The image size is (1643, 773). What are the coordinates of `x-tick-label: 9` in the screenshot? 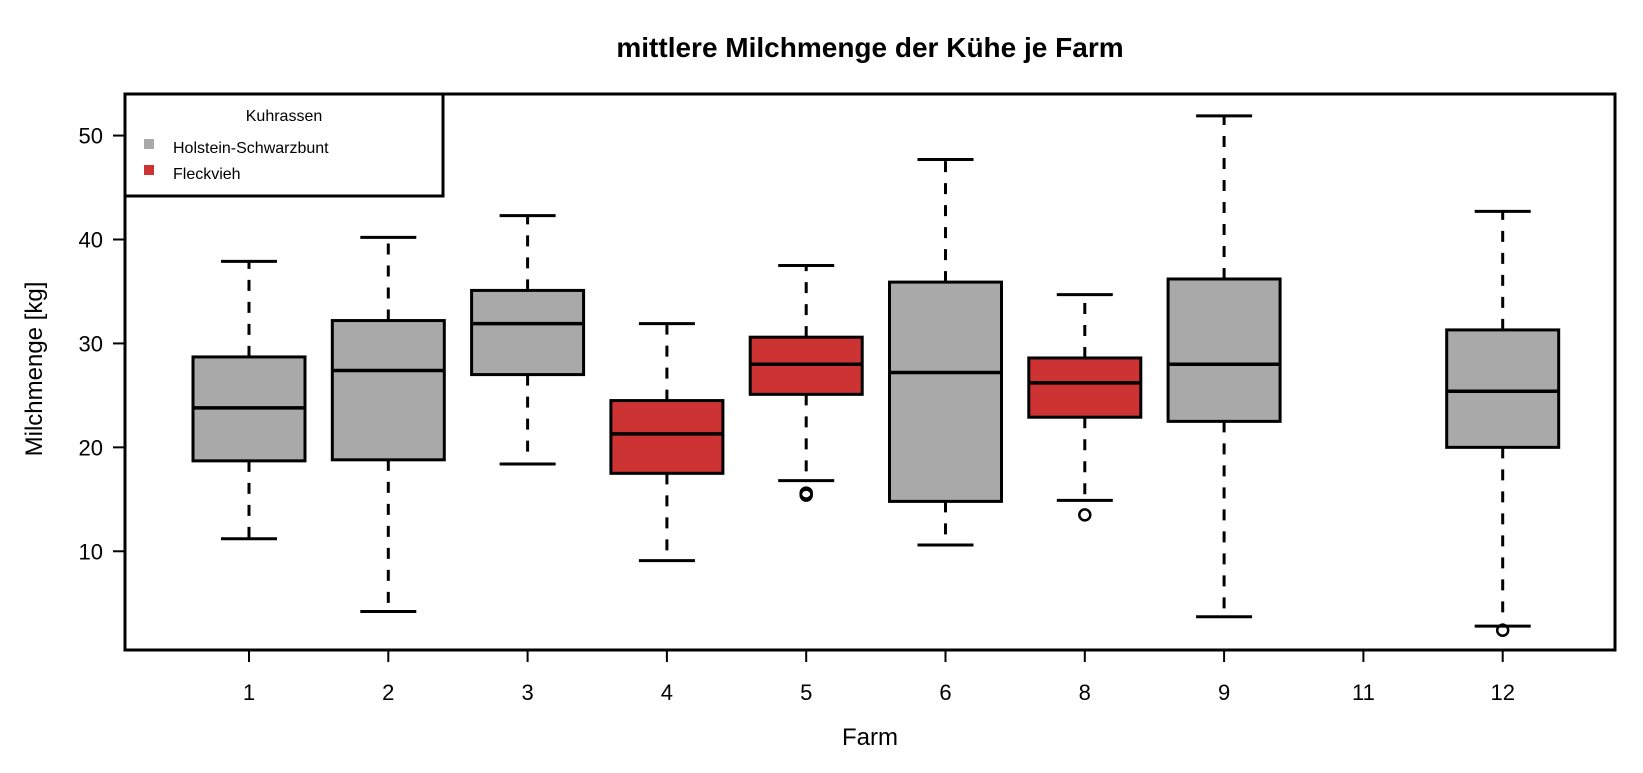 It's located at (1224, 692).